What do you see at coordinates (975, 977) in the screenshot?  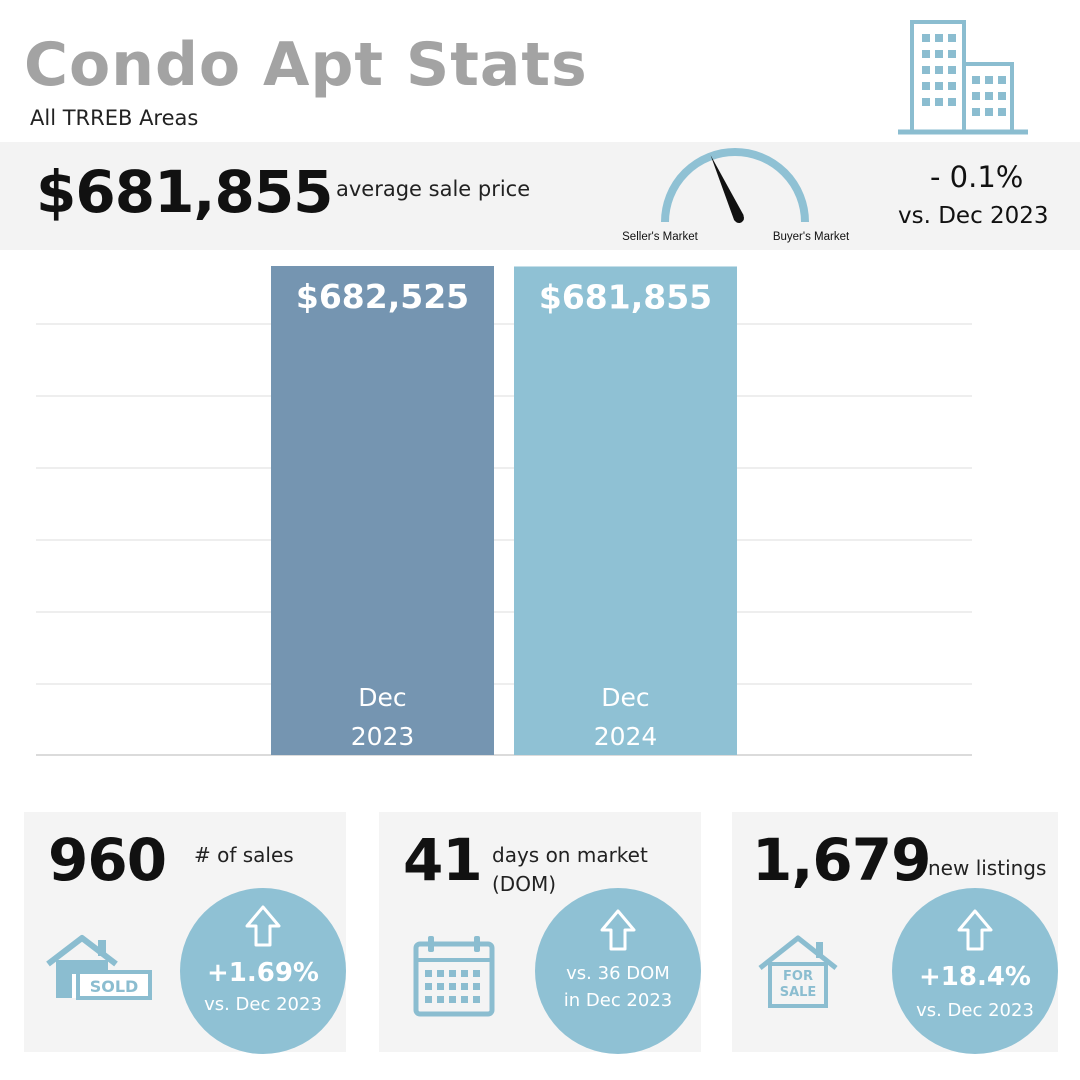 I see `listings-change-value: +18.4%` at bounding box center [975, 977].